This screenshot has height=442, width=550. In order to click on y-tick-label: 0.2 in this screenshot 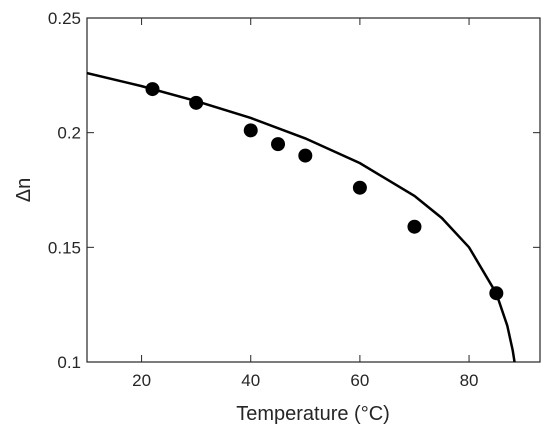, I will do `click(69, 133)`.